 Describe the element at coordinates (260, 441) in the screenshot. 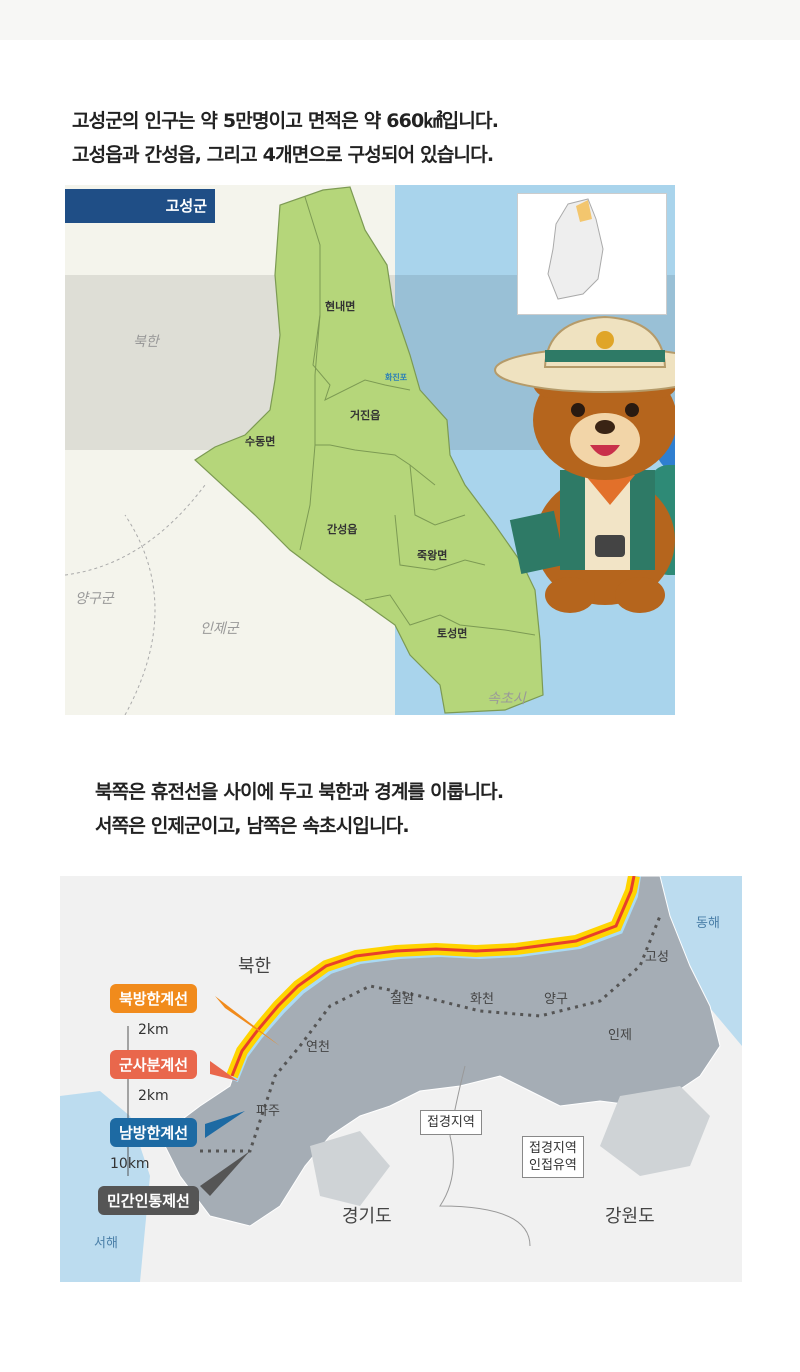

I see `region-label: 수동면` at that location.